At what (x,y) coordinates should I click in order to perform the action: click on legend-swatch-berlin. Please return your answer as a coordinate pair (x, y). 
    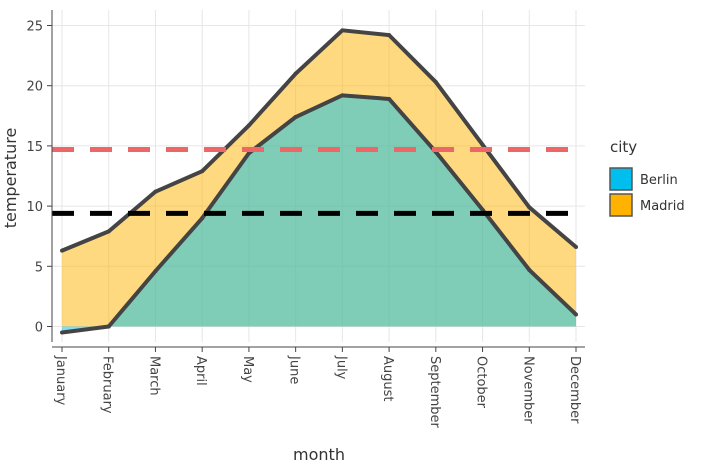
    Looking at the image, I should click on (621, 179).